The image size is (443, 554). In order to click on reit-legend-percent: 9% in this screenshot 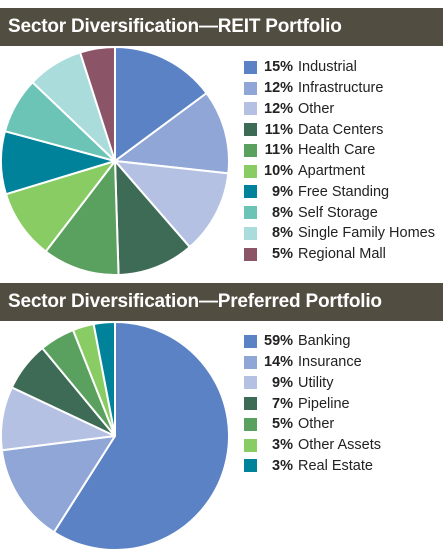, I will do `click(282, 191)`.